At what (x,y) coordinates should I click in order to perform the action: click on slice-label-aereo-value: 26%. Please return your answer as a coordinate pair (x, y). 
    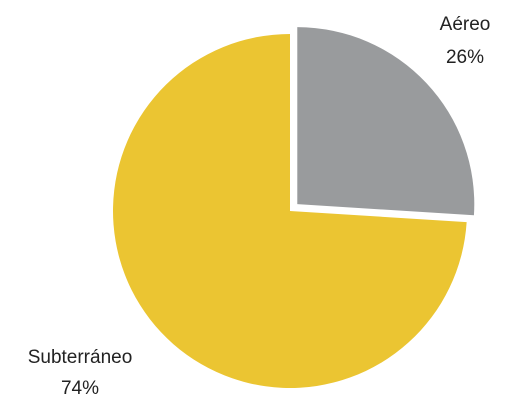
    Looking at the image, I should click on (465, 57).